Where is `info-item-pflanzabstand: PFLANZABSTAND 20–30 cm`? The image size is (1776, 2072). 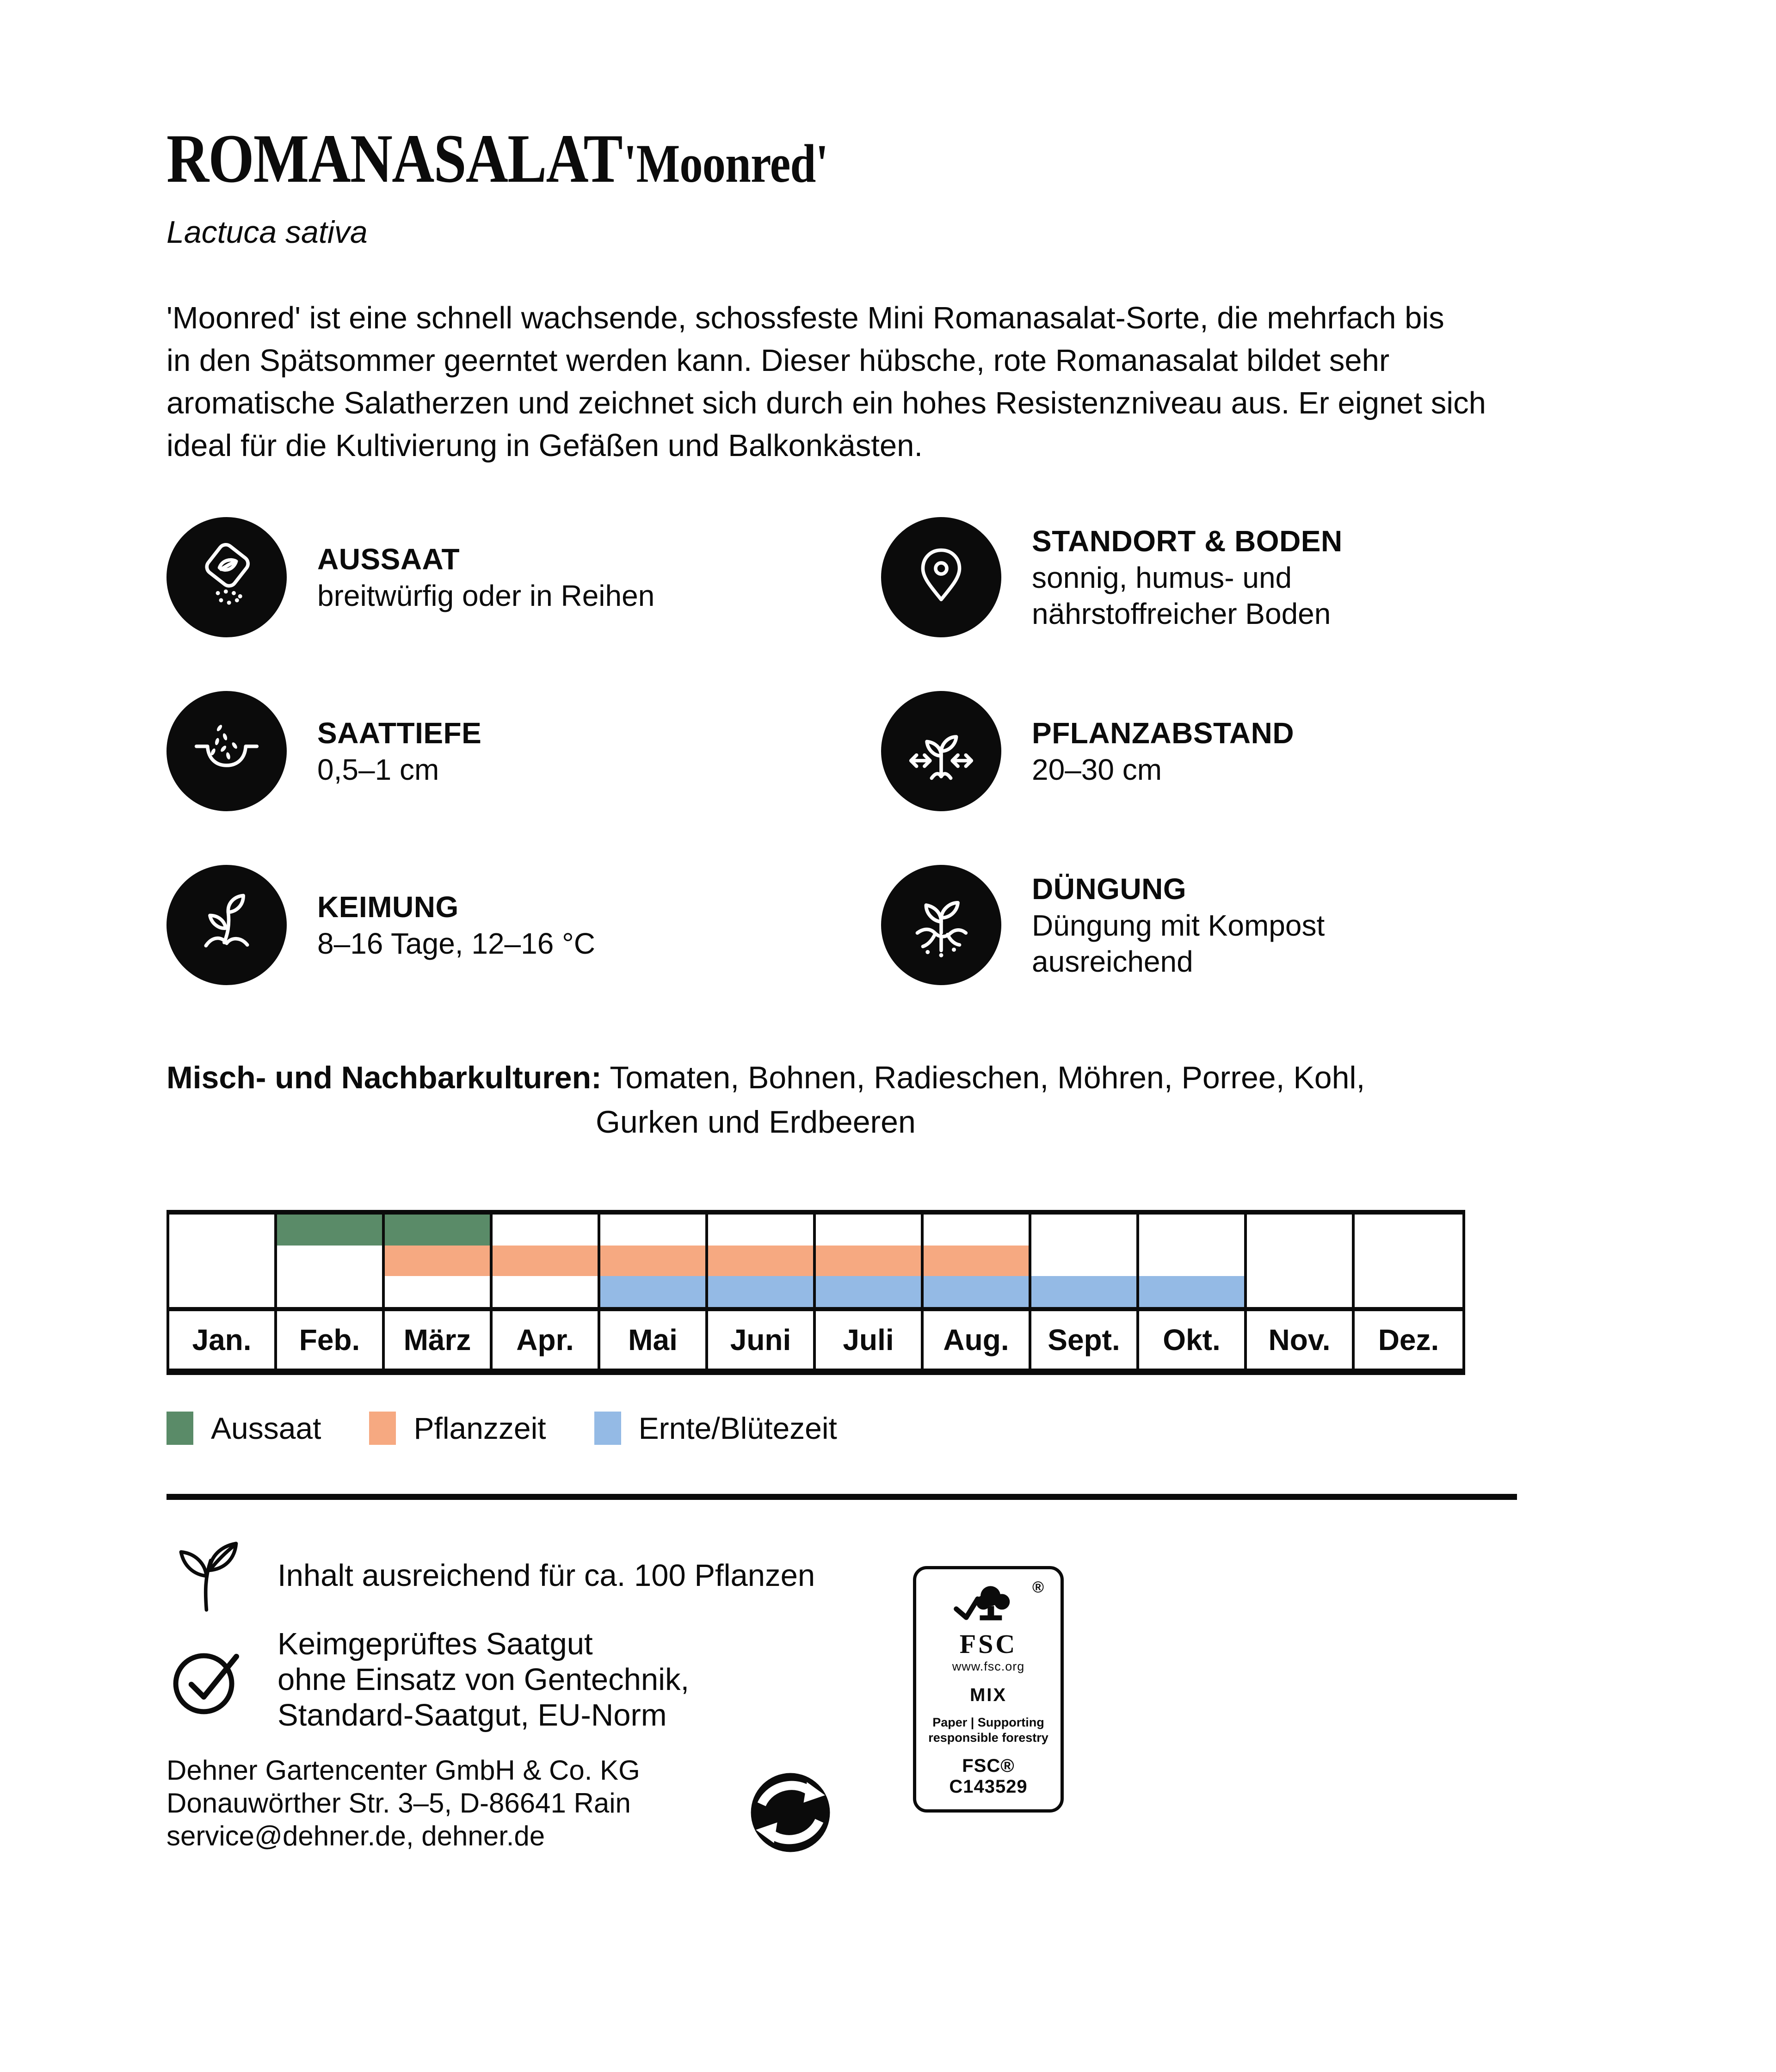 info-item-pflanzabstand: PFLANZABSTAND 20–30 cm is located at coordinates (1136, 751).